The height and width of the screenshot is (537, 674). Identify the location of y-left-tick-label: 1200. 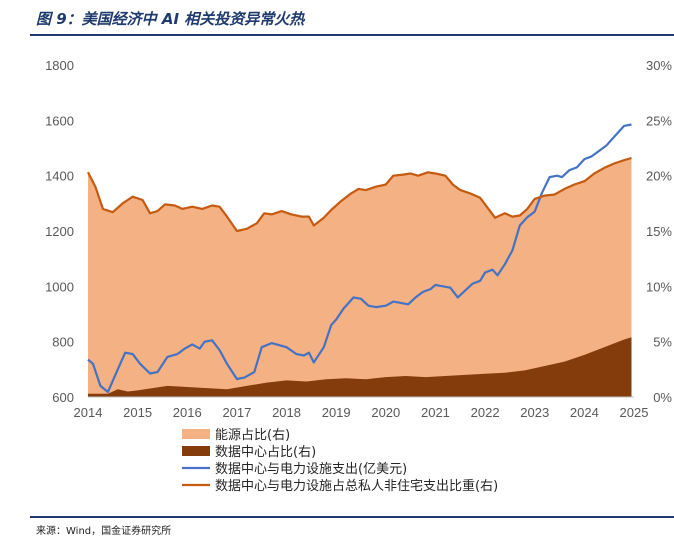
(59, 231).